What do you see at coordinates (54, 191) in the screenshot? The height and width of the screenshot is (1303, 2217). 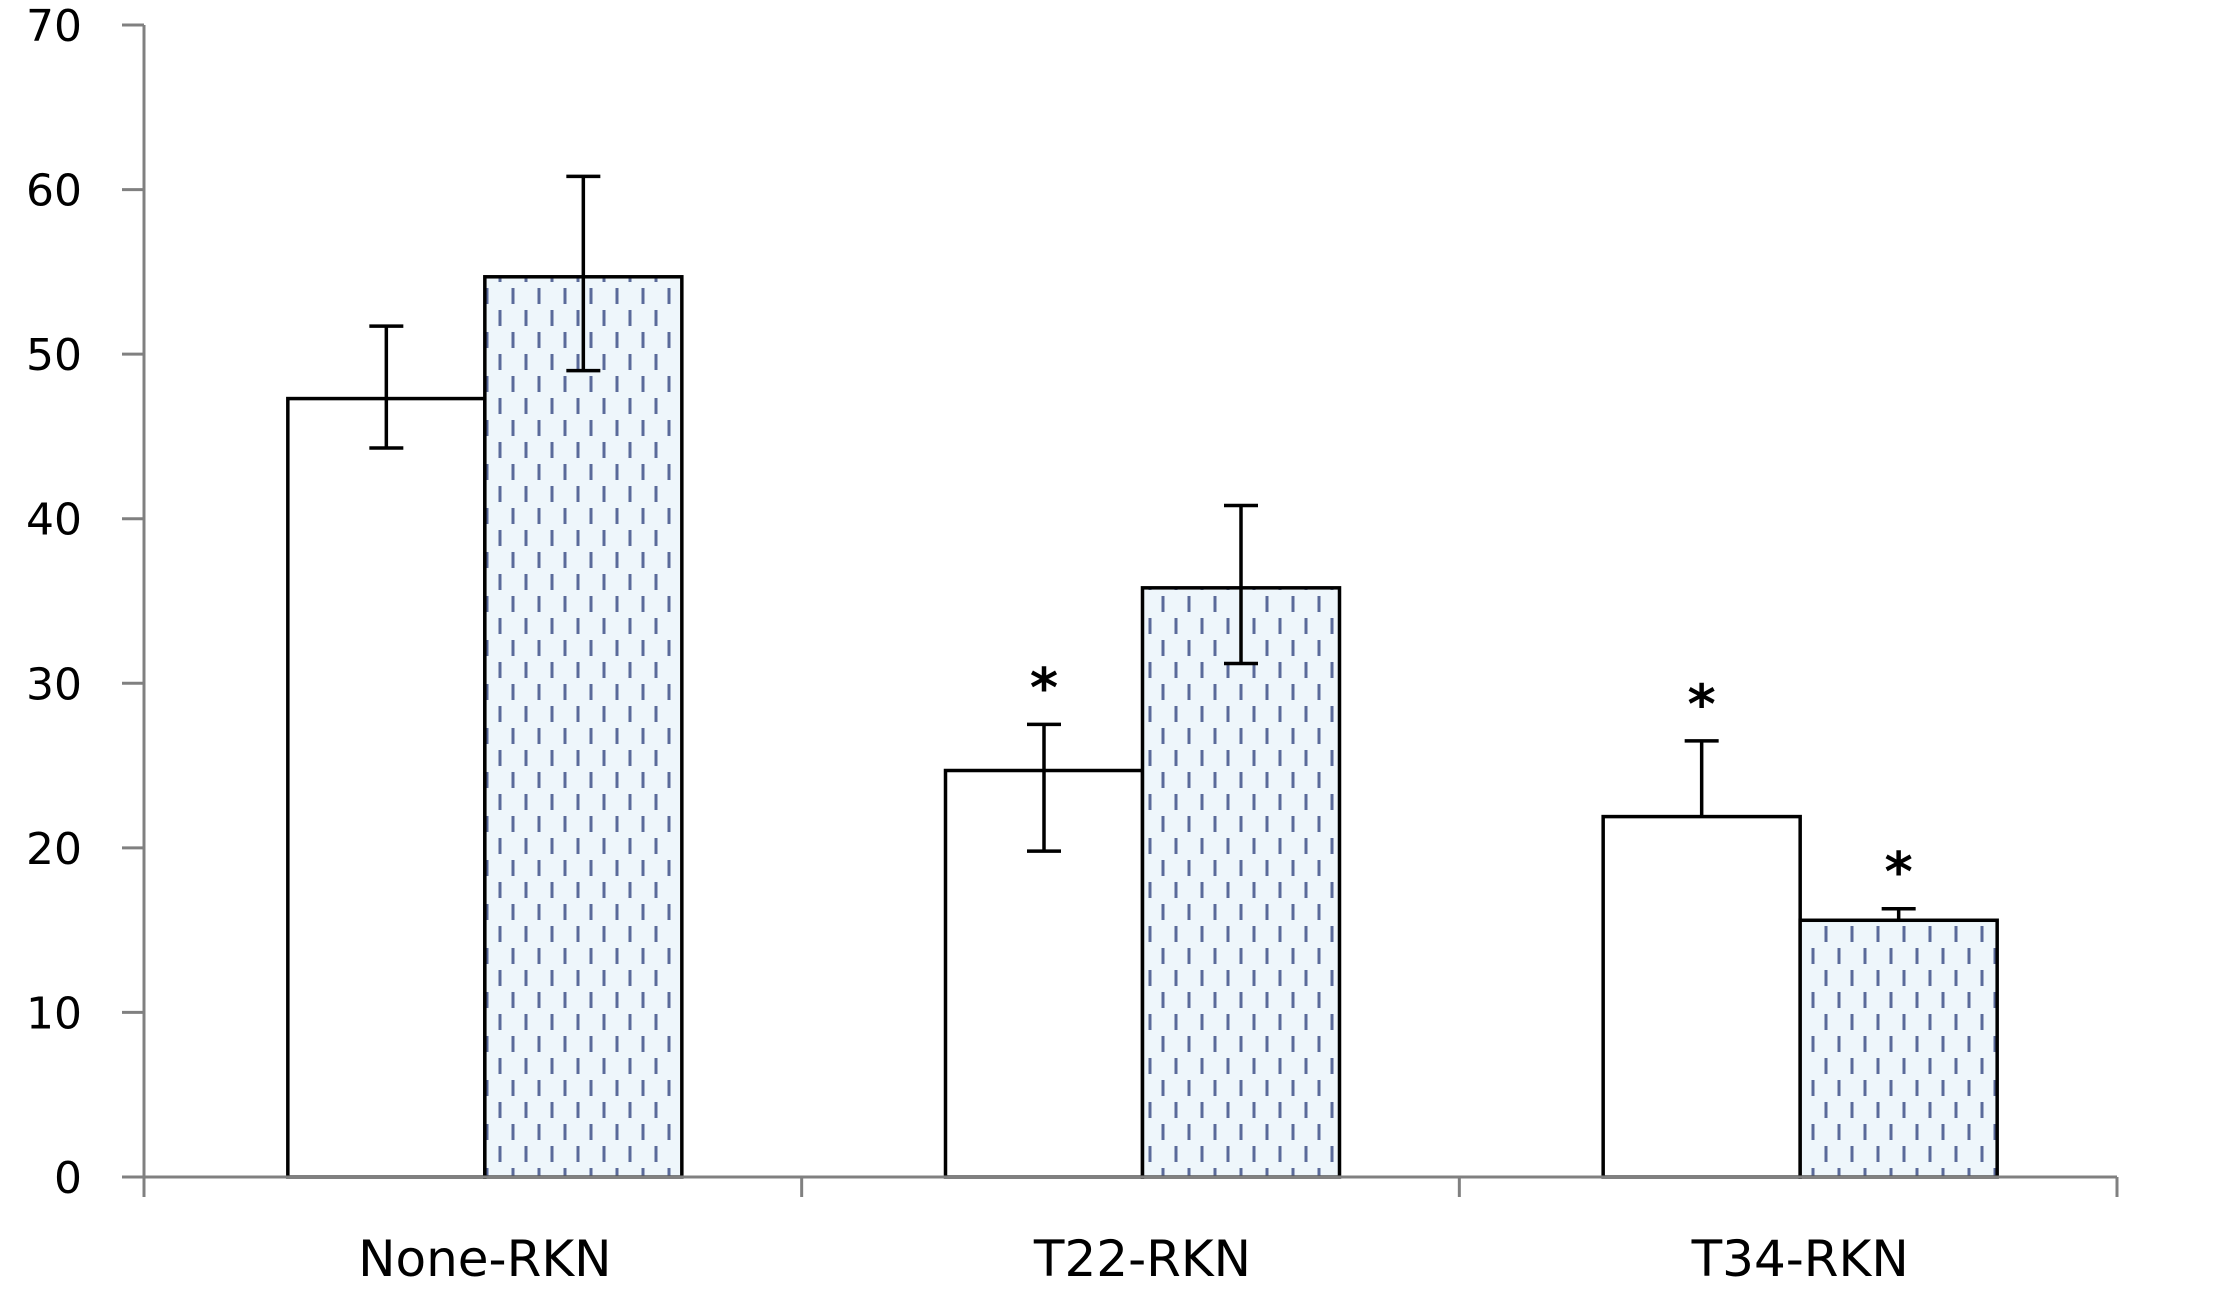 I see `y-tick-label: 60` at bounding box center [54, 191].